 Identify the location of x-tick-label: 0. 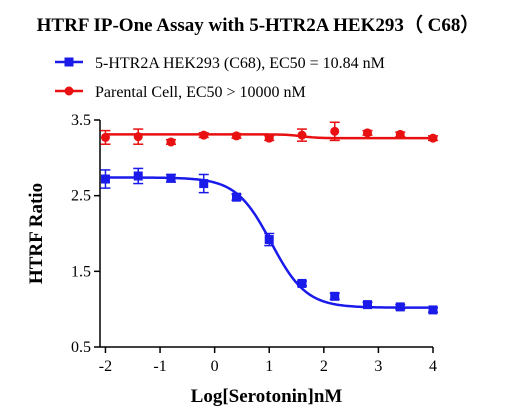
(215, 366).